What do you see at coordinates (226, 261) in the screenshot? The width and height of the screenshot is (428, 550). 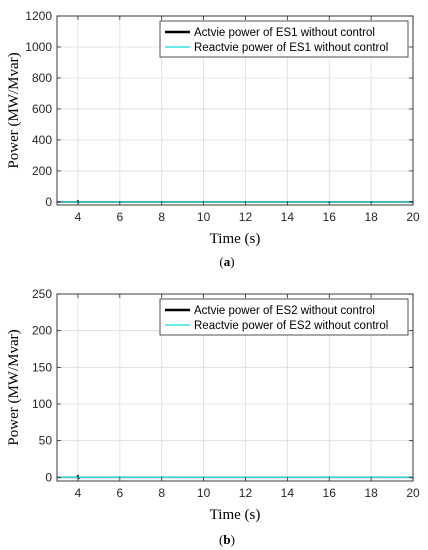 I see `panel-caption: (a)` at bounding box center [226, 261].